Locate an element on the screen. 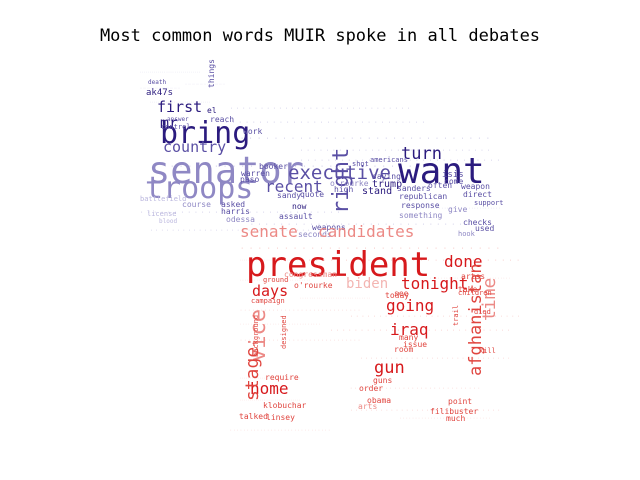 This screenshot has width=640, height=480. cloud-word: shot is located at coordinates (360, 164).